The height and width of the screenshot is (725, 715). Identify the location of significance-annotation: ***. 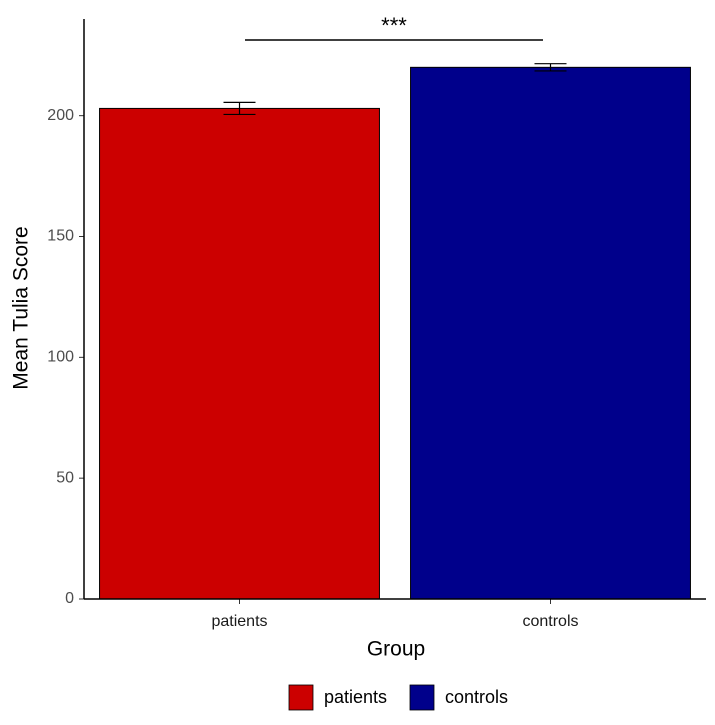
(394, 25).